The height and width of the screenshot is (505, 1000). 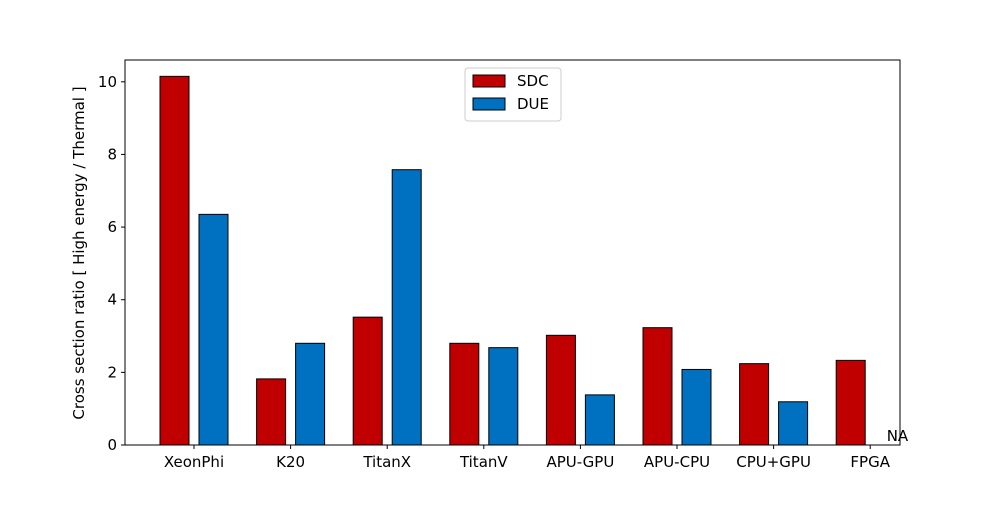 What do you see at coordinates (533, 81) in the screenshot?
I see `legend-label-sdc: SDC` at bounding box center [533, 81].